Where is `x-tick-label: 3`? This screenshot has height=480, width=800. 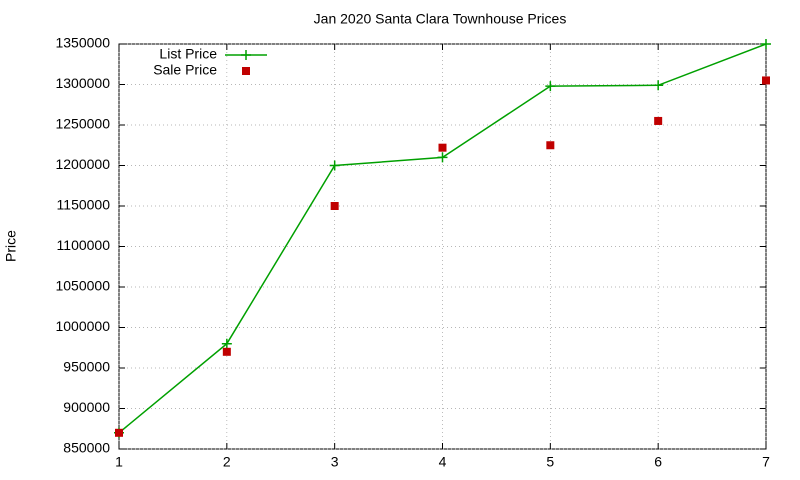
x-tick-label: 3 is located at coordinates (335, 462).